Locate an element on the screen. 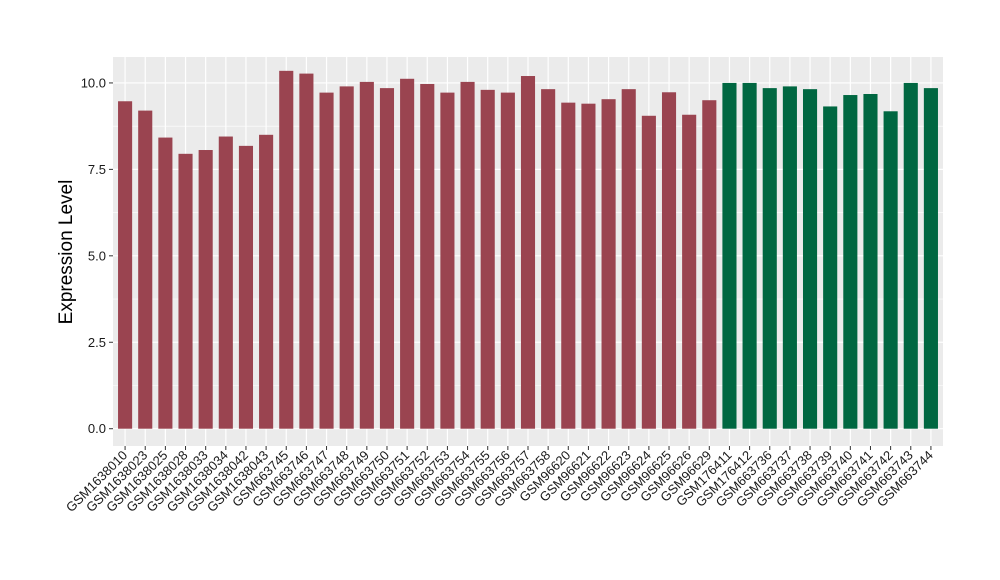 This screenshot has width=1000, height=580. bar-GSM96623 is located at coordinates (628, 259).